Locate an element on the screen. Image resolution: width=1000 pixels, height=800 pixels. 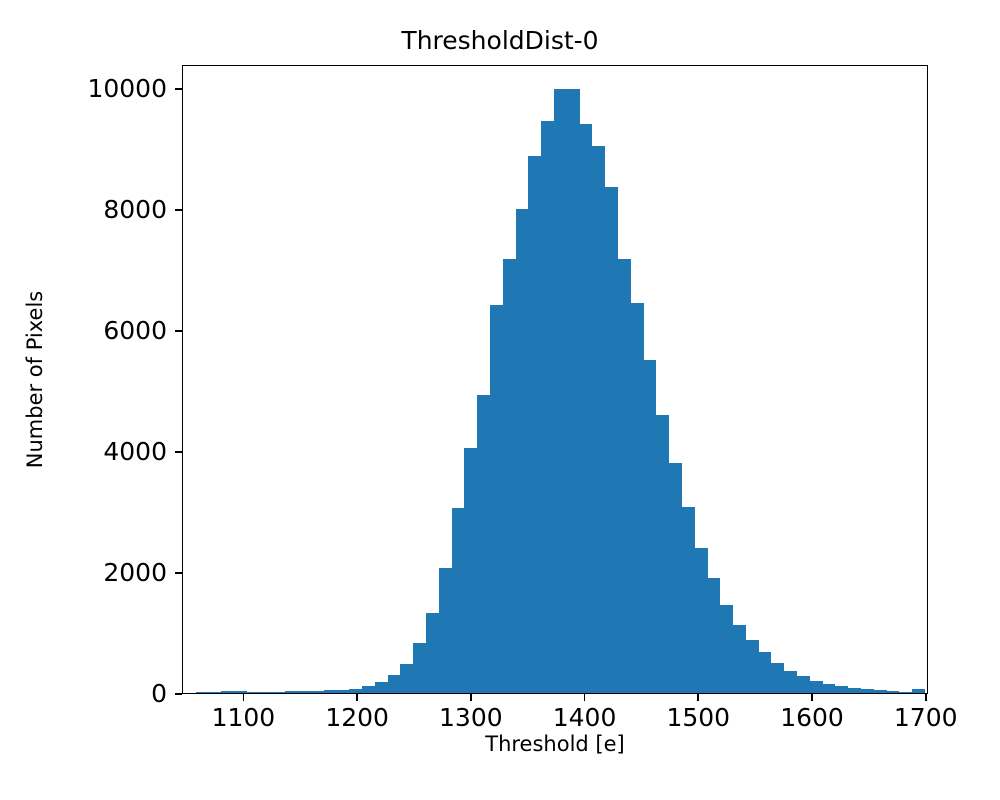
y-tick-label: 6000 is located at coordinates (135, 331).